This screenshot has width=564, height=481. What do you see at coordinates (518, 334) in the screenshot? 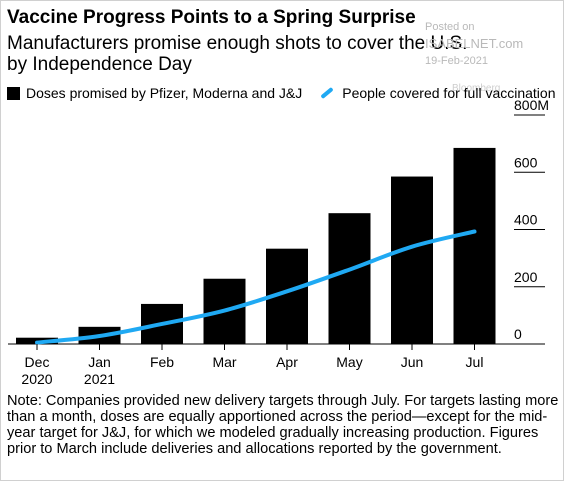
I see `y-tick-label: 0` at bounding box center [518, 334].